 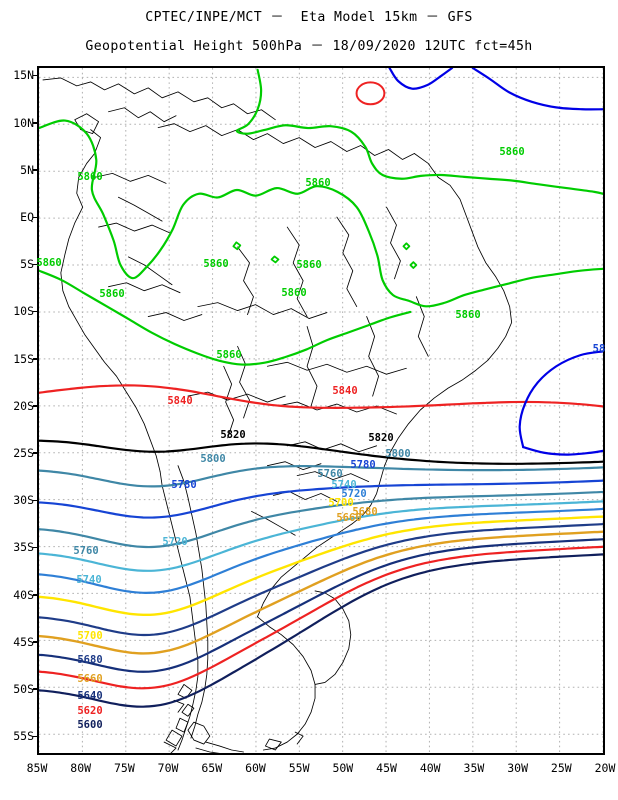 What do you see at coordinates (81, 768) in the screenshot?
I see `x-tick-label: 80W` at bounding box center [81, 768].